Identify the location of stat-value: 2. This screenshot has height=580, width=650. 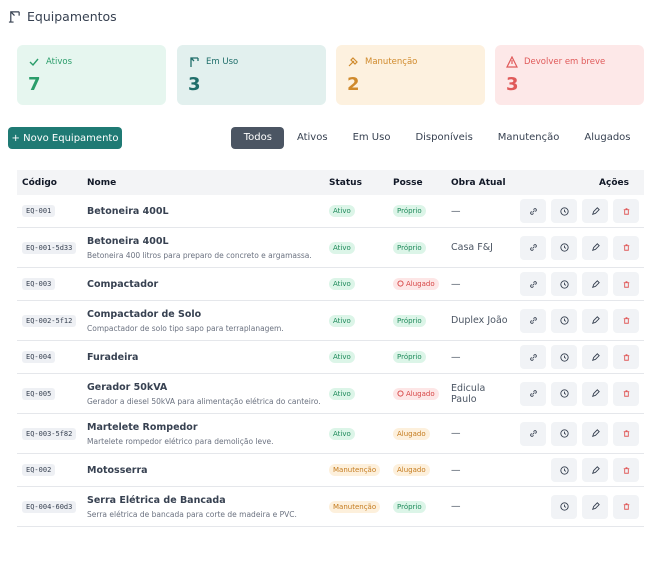
(353, 84).